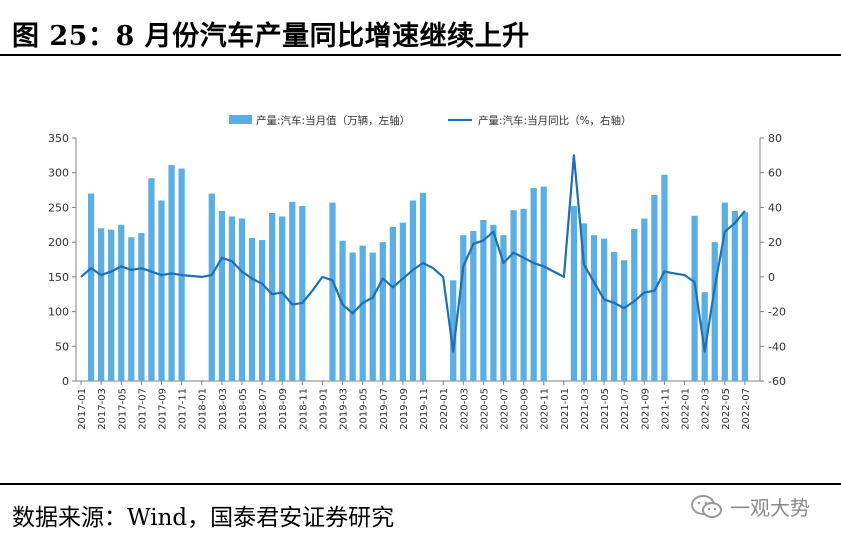 This screenshot has width=841, height=544. What do you see at coordinates (444, 409) in the screenshot?
I see `x-axis-tick-label: 2020-01` at bounding box center [444, 409].